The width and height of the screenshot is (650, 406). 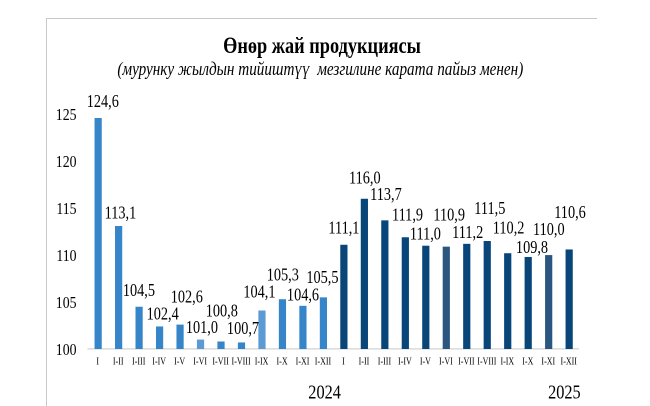 I want to click on svg-text: 115, so click(x=66, y=209).